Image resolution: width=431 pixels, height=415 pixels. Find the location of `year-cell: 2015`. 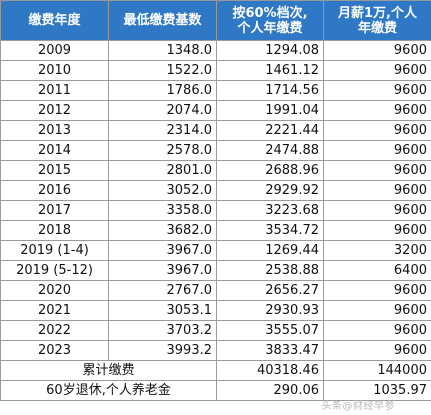

year-cell: 2015 is located at coordinates (54, 170).